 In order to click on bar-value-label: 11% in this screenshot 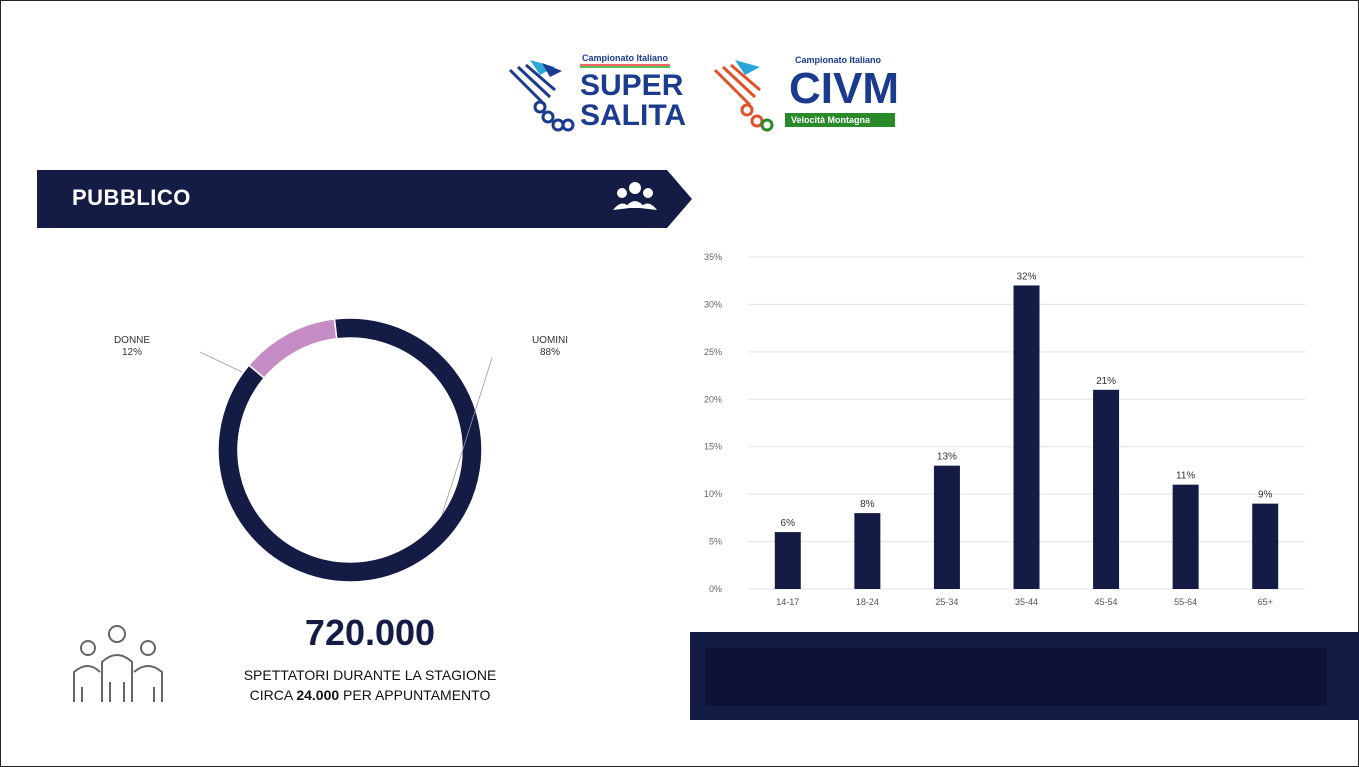, I will do `click(1185, 476)`.